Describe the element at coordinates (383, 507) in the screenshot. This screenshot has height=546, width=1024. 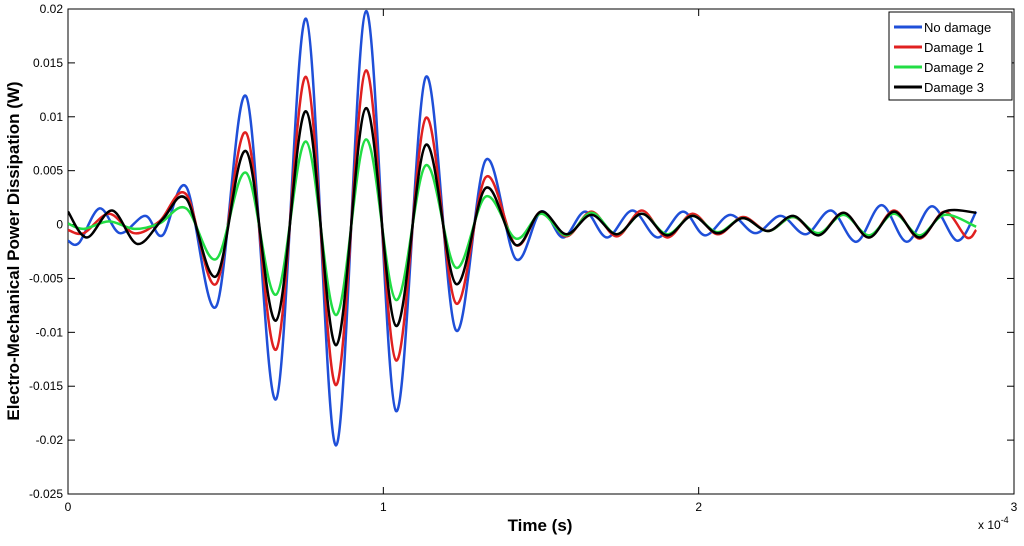
I see `x-tick-label: 1` at that location.